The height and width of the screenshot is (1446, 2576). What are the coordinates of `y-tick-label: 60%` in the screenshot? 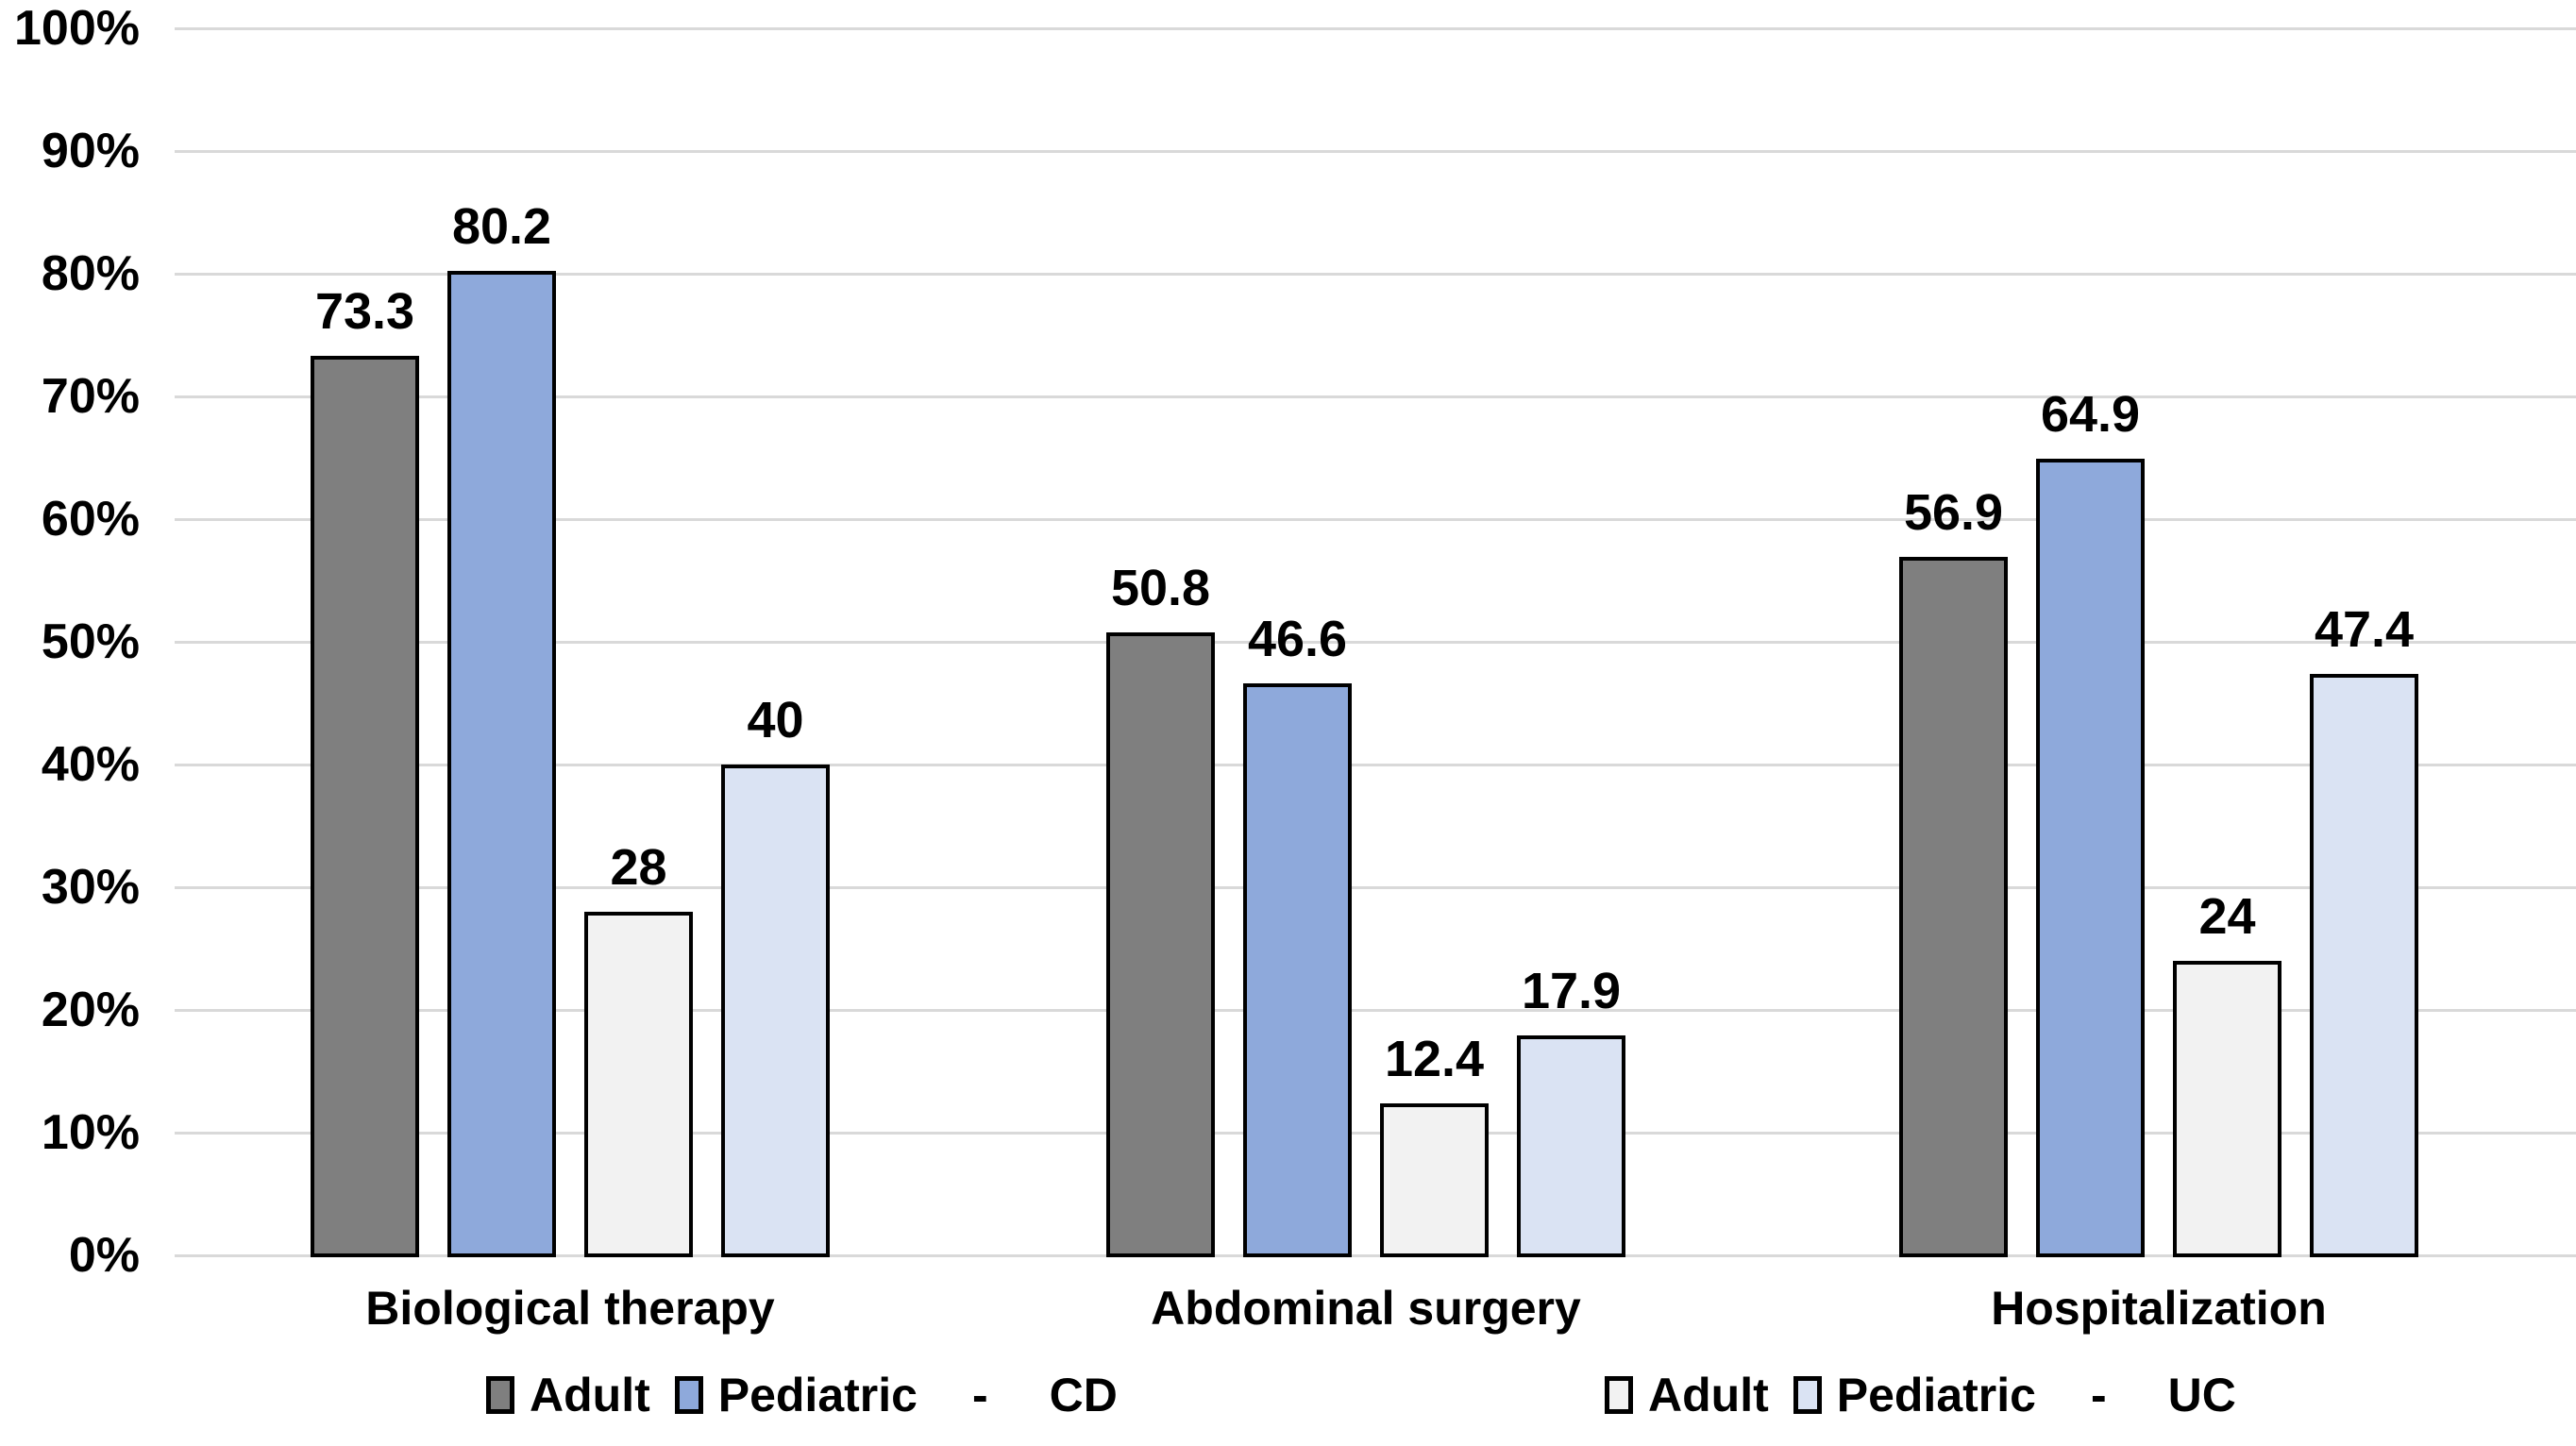 It's located at (90, 519).